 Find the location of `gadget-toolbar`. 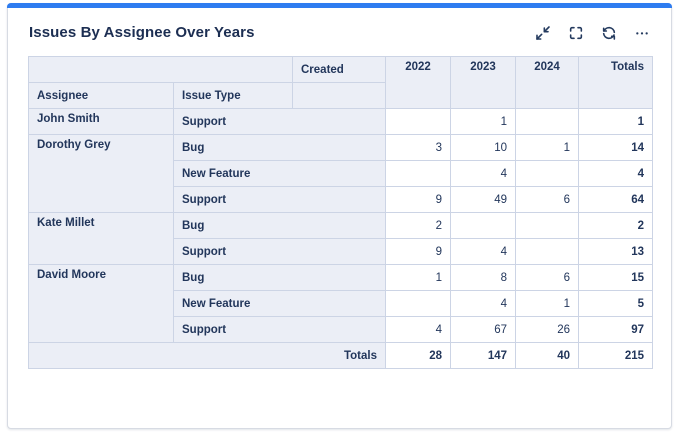

gadget-toolbar is located at coordinates (592, 33).